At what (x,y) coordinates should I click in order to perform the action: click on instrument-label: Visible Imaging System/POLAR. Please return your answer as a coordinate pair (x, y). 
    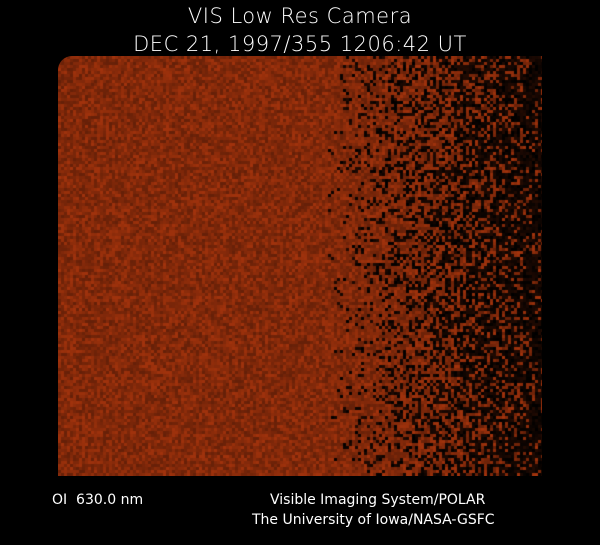
    Looking at the image, I should click on (378, 500).